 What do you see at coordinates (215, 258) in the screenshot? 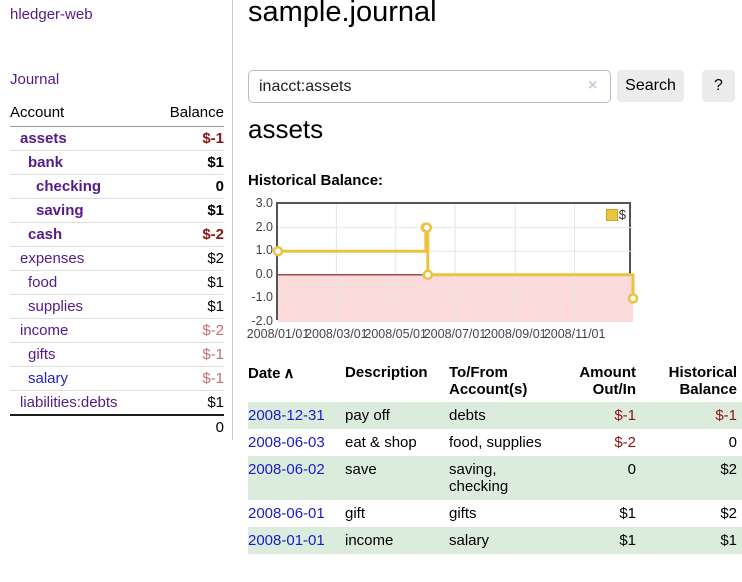
I see `account-balance: $2` at bounding box center [215, 258].